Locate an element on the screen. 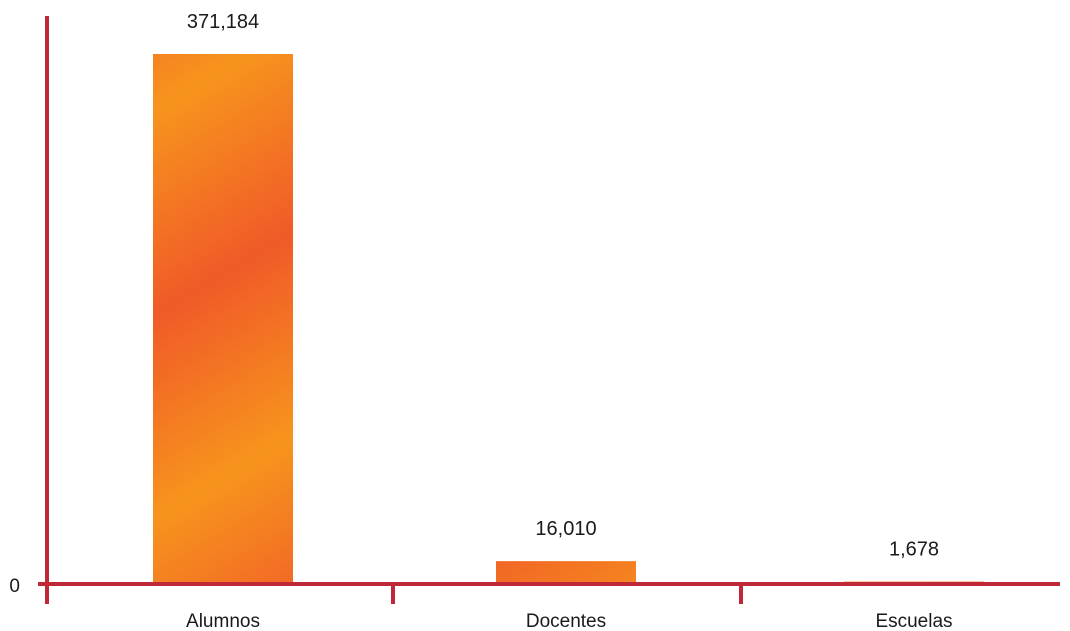 This screenshot has height=631, width=1070. data-label-alumnos: 371,184 is located at coordinates (223, 22).